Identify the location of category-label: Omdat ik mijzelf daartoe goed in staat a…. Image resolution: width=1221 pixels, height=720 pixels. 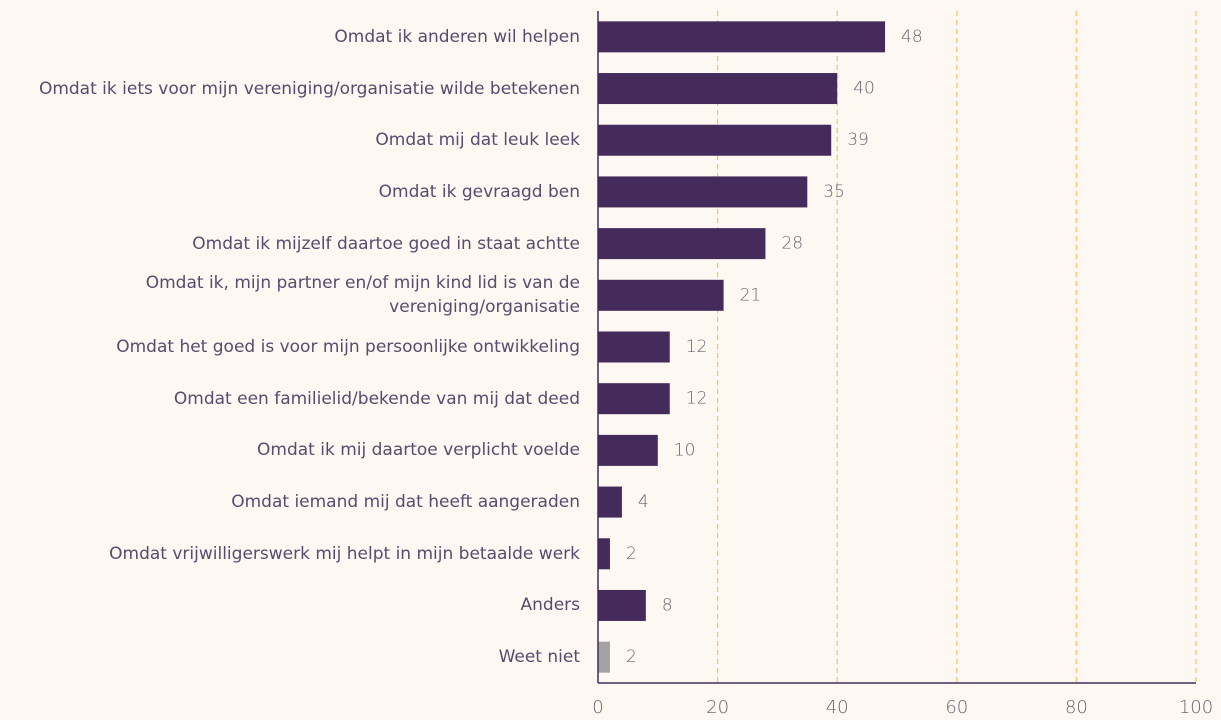
(386, 243).